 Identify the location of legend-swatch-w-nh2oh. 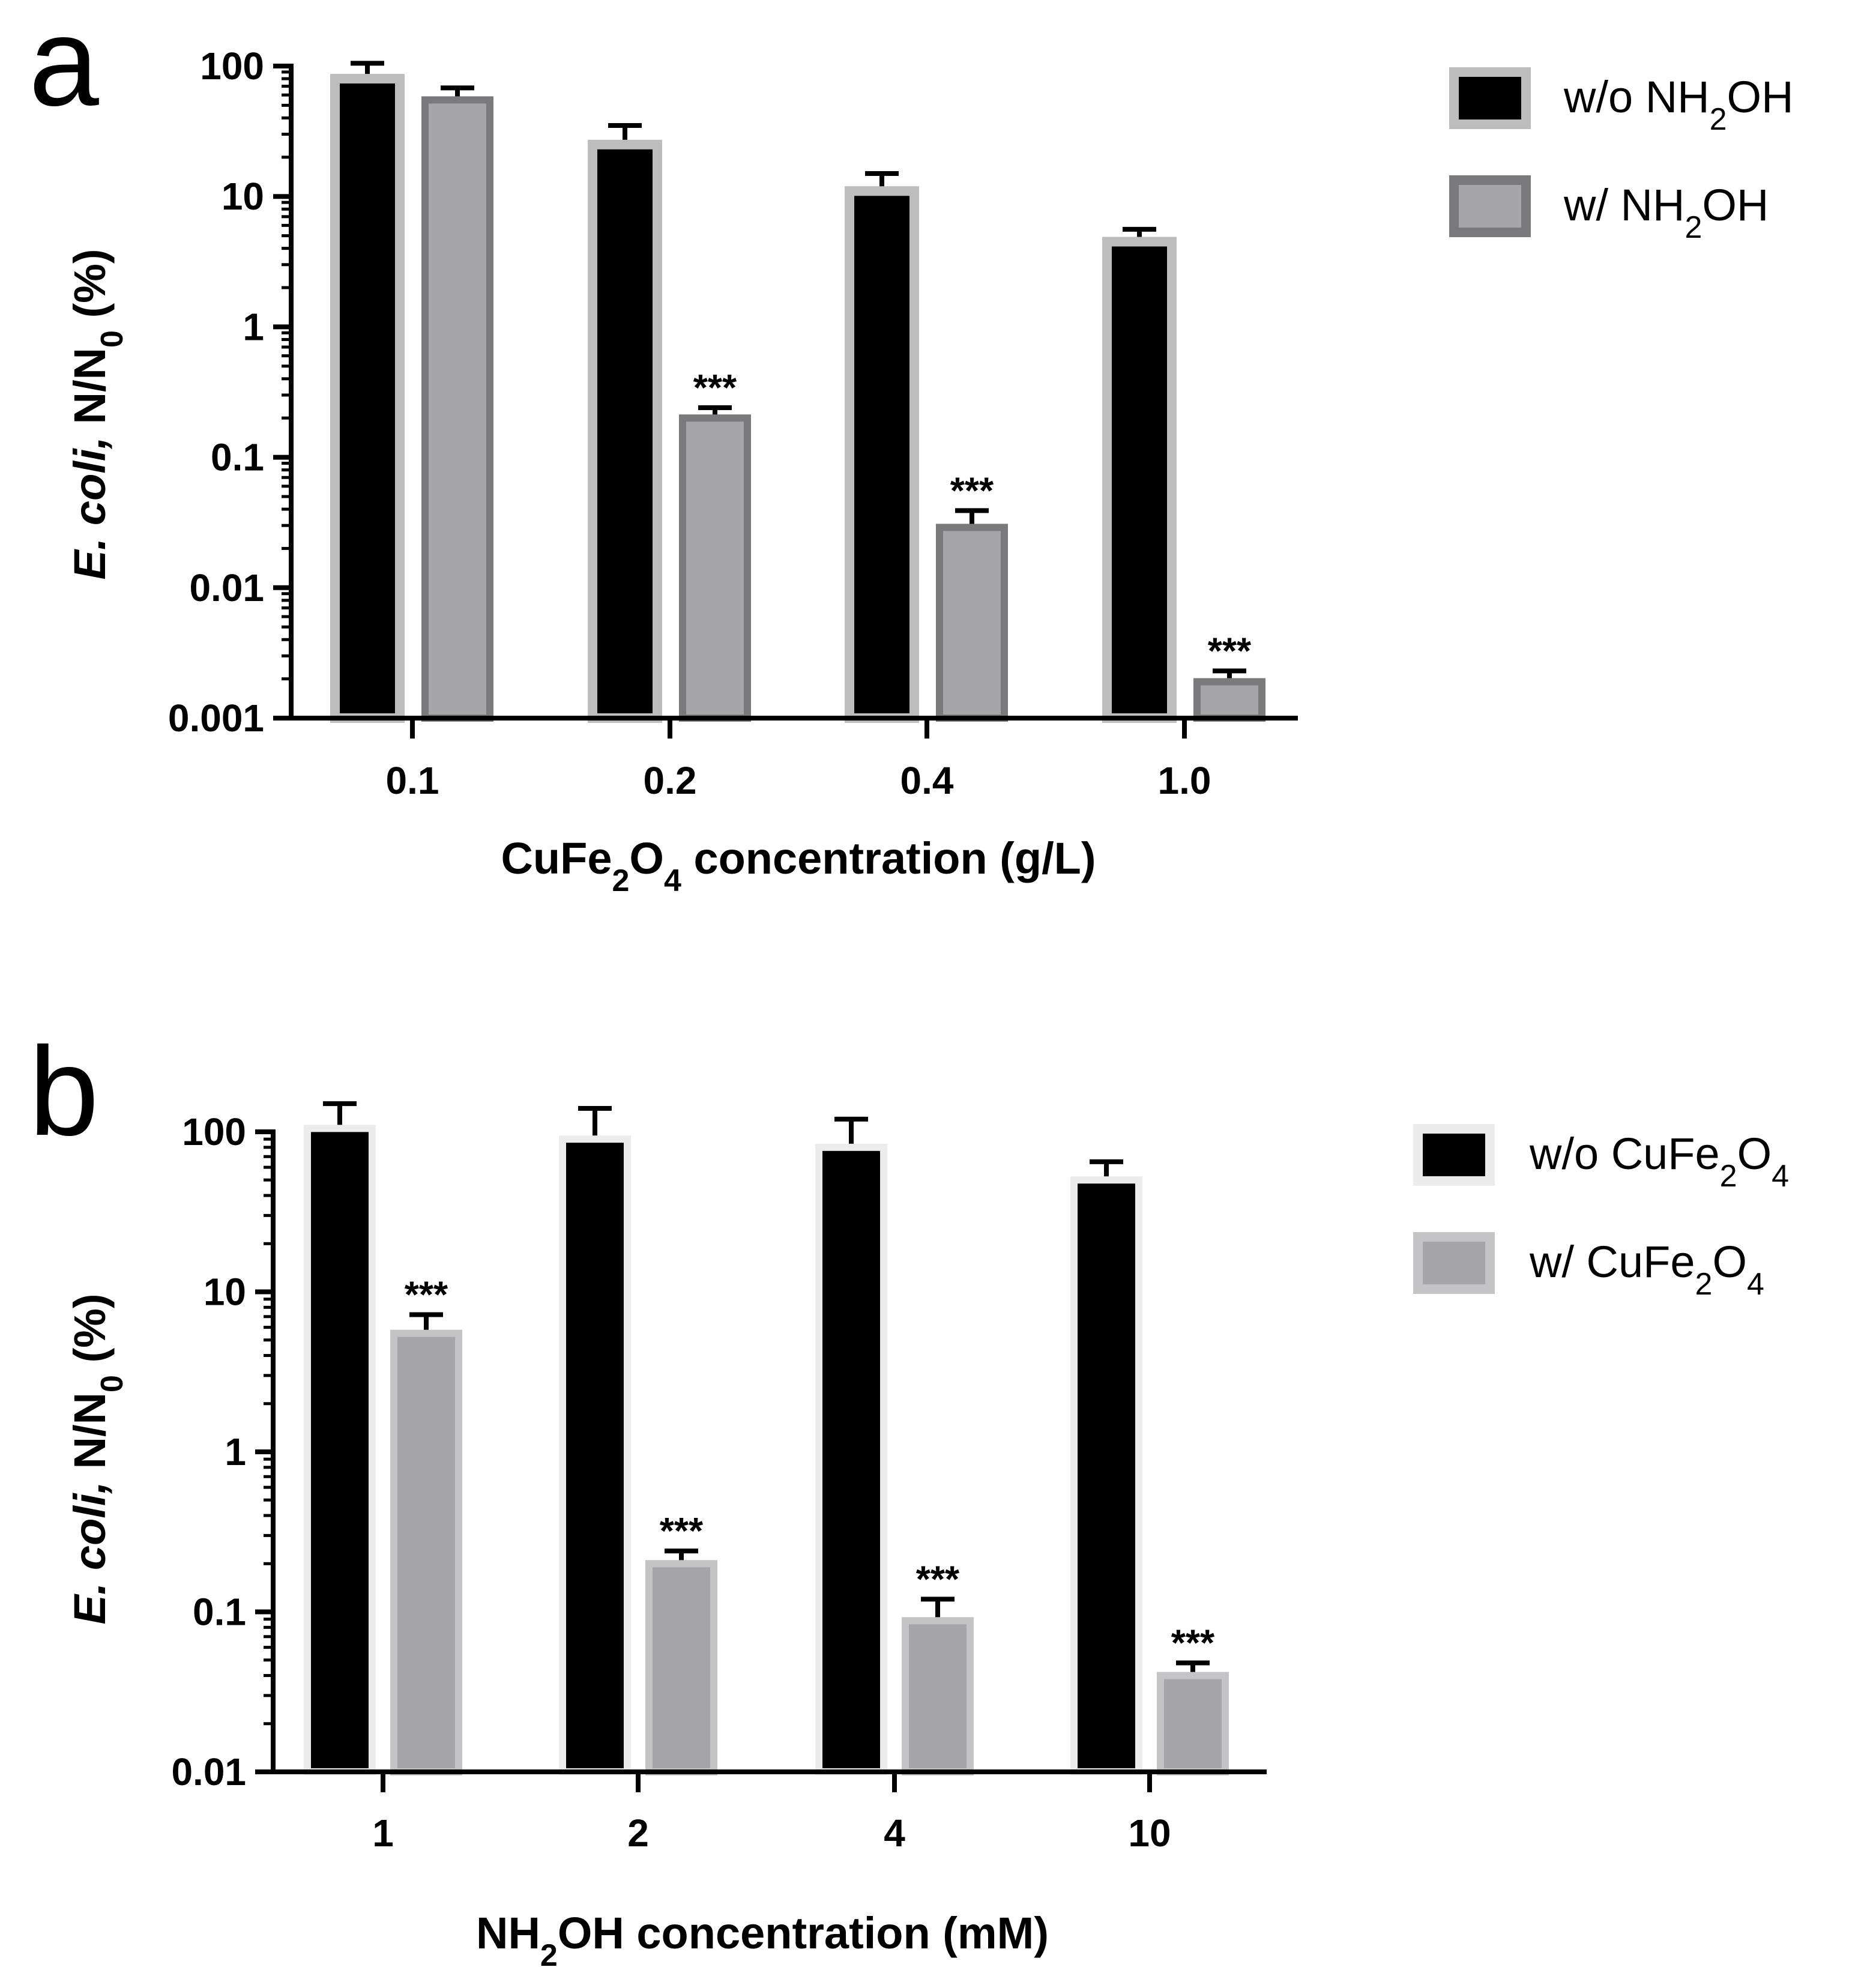
(1490, 206).